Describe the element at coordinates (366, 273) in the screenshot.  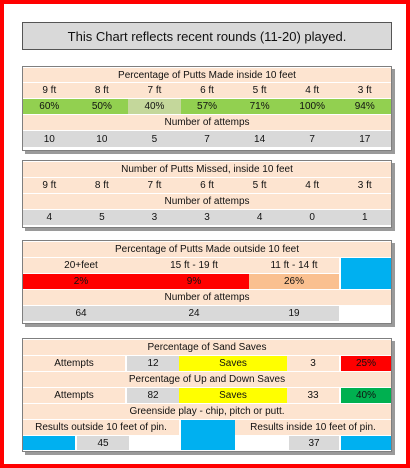
I see `blue-block` at that location.